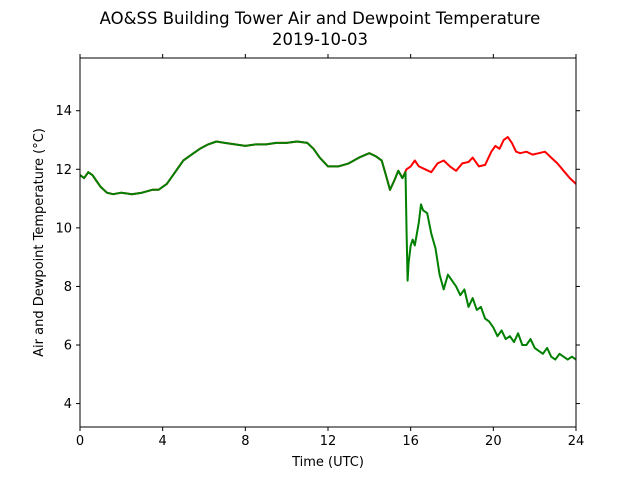  I want to click on chart-subtitle: 2019-10-03, so click(320, 39).